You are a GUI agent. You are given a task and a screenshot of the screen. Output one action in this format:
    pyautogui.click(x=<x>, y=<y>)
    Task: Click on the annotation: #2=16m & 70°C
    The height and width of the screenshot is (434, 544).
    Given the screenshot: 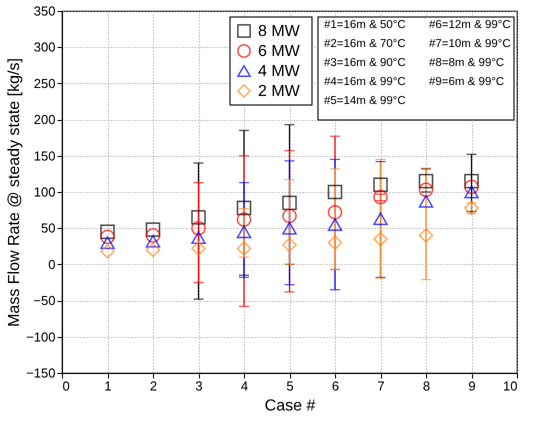 What is the action you would take?
    pyautogui.click(x=365, y=44)
    